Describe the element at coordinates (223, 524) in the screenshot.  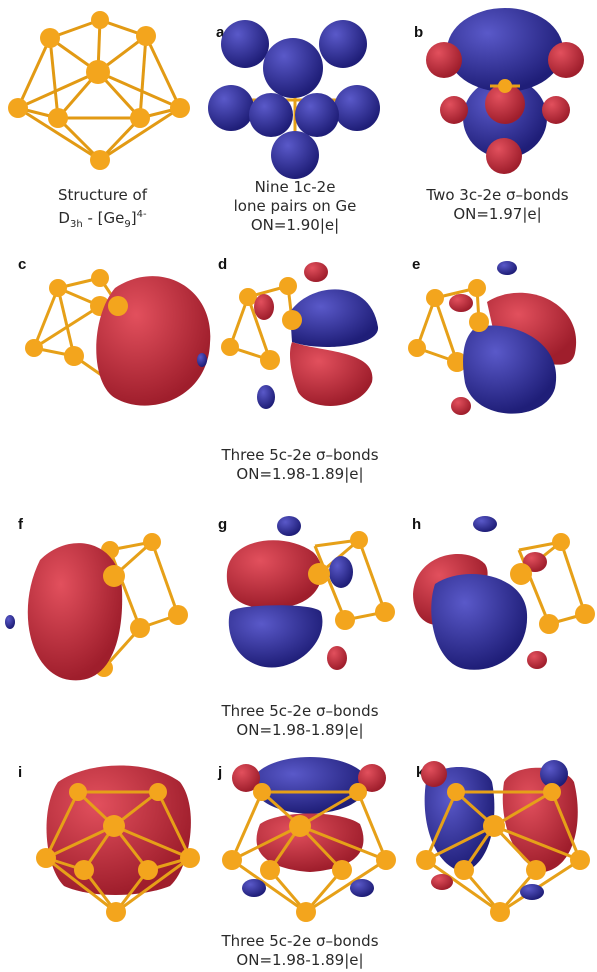
I see `panel-label-g: g` at that location.